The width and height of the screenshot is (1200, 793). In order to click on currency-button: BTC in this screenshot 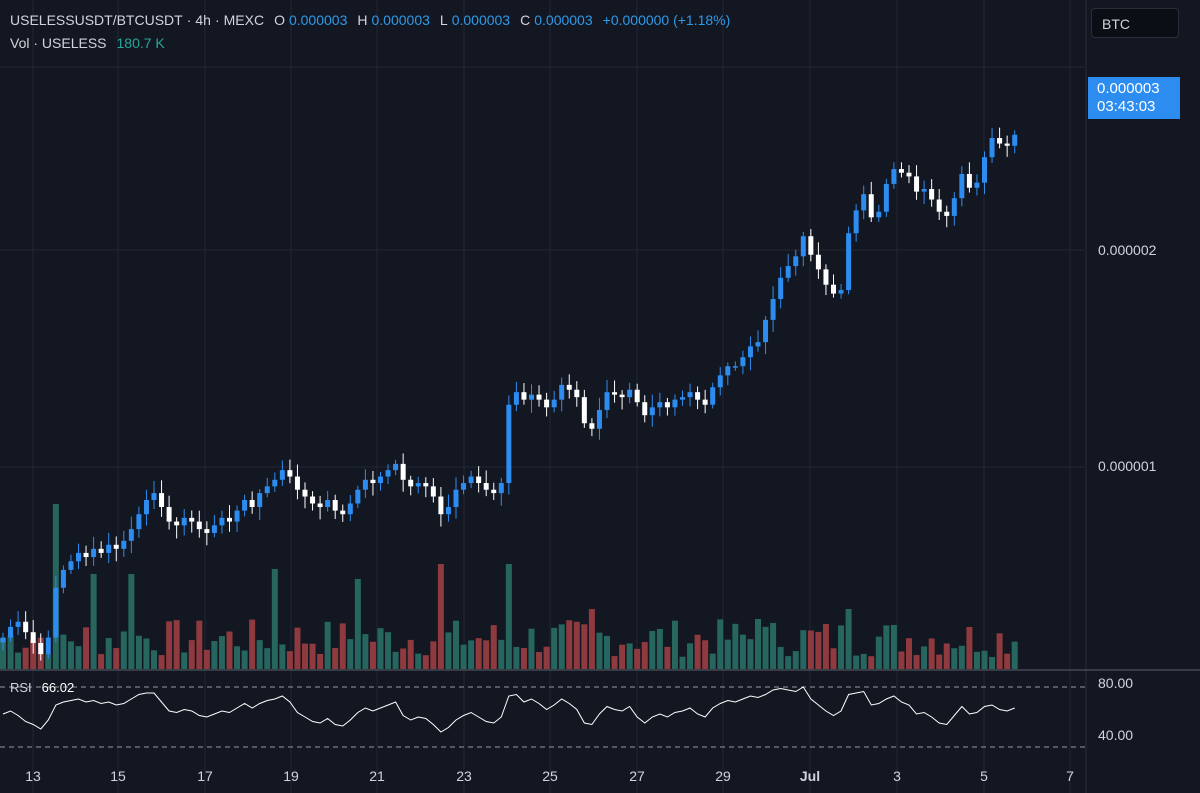, I will do `click(1135, 23)`.